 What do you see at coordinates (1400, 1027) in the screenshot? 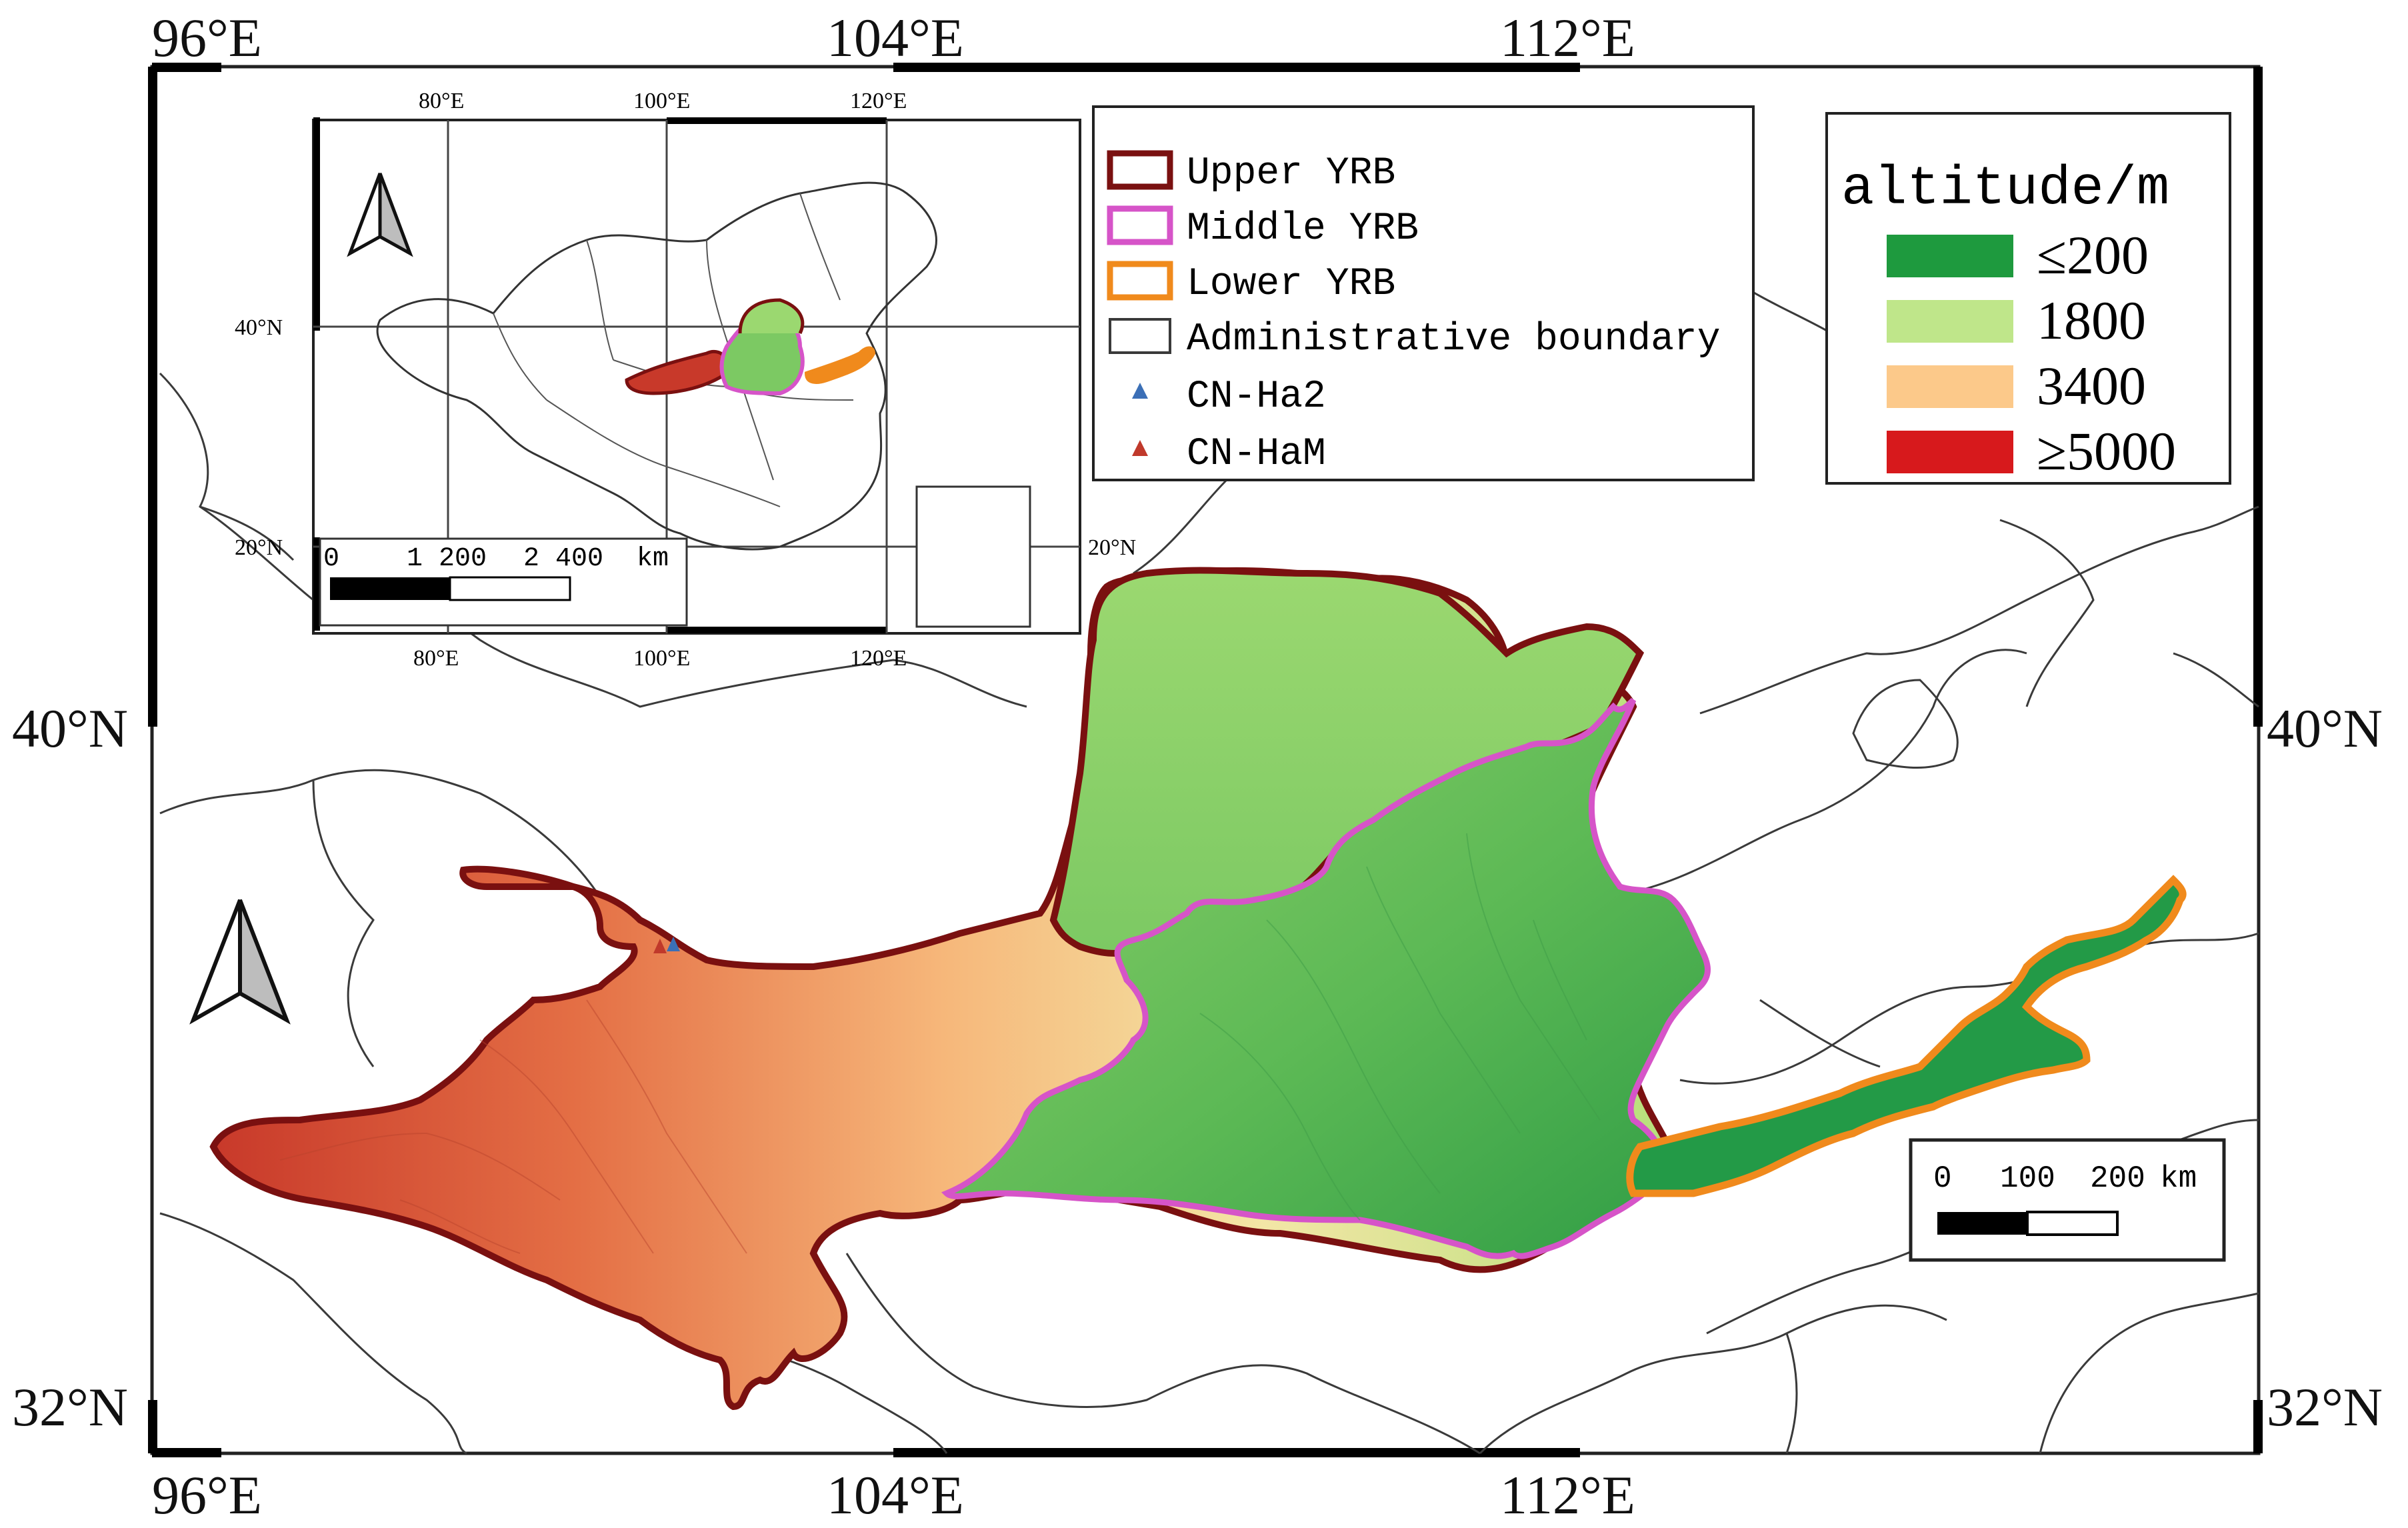
I see `terrain-texture` at bounding box center [1400, 1027].